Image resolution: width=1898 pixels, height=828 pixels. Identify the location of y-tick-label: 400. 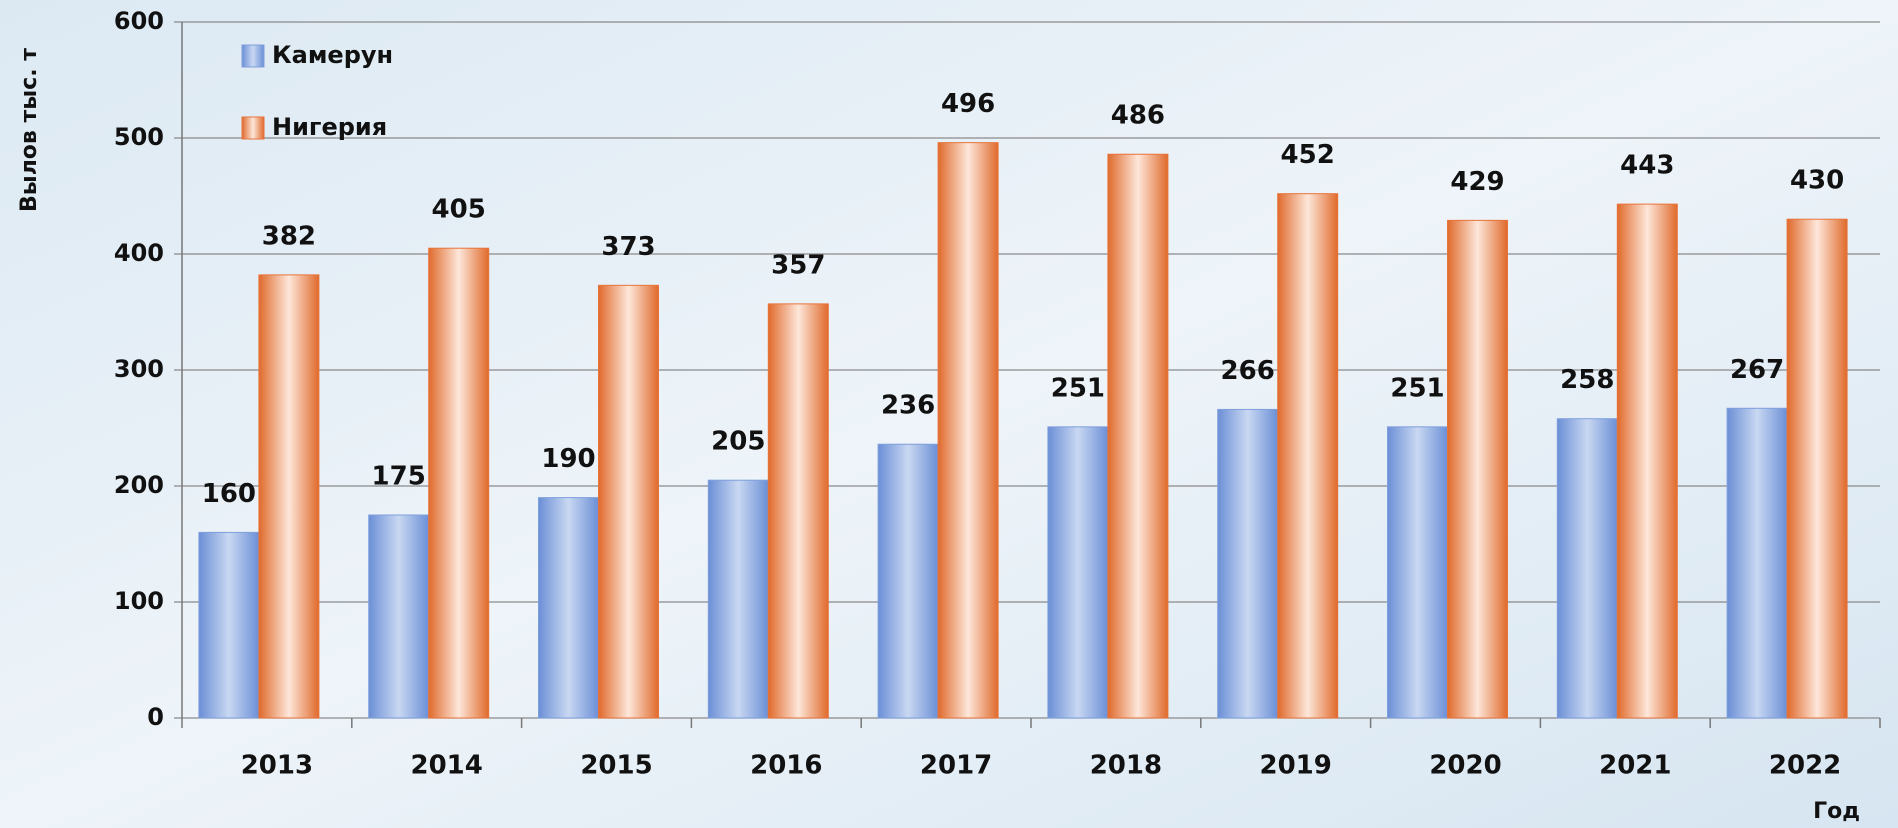
(139, 253).